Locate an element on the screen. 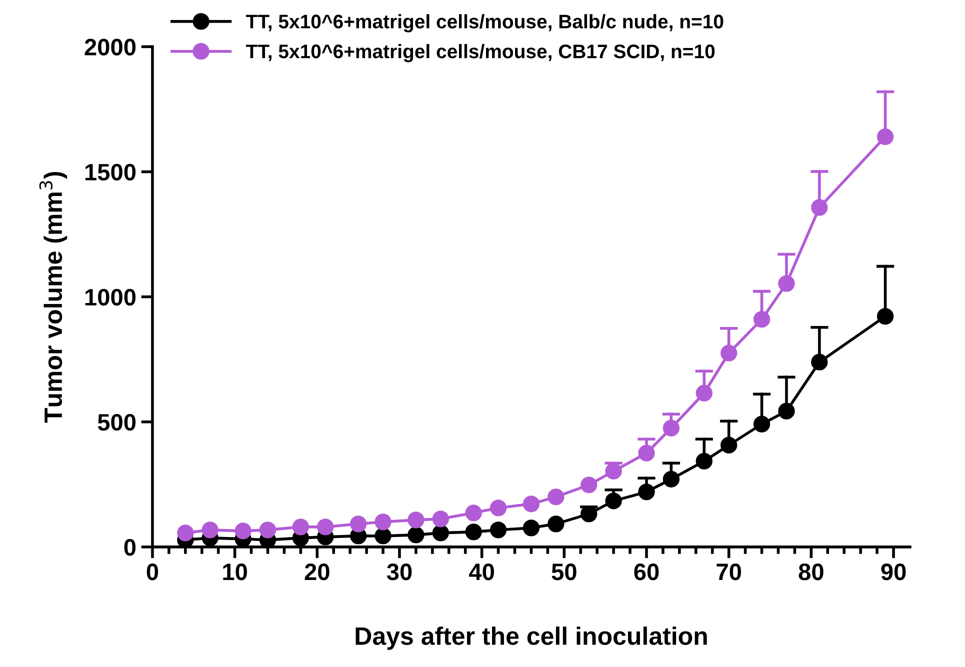 This screenshot has width=965, height=667. x-tick-label: 90 is located at coordinates (893, 572).